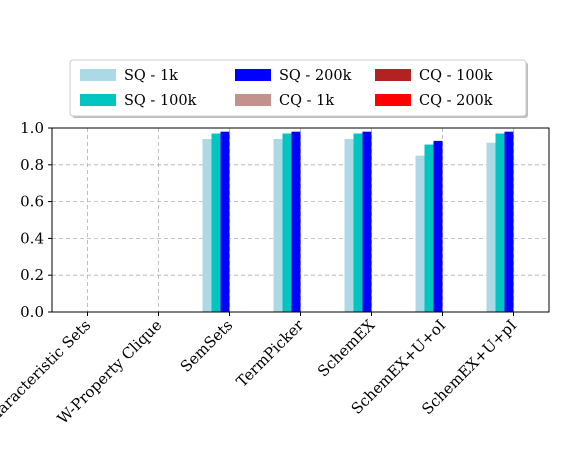 The width and height of the screenshot is (574, 455). What do you see at coordinates (32, 238) in the screenshot?
I see `y-tick-label: 0.4` at bounding box center [32, 238].